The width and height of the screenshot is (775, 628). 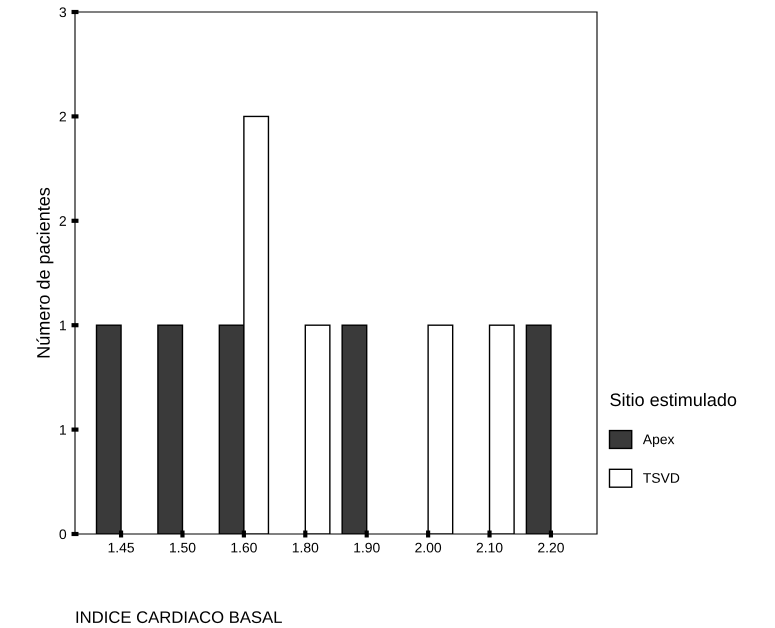 I want to click on x-tick-label: 1.45, so click(x=121, y=547).